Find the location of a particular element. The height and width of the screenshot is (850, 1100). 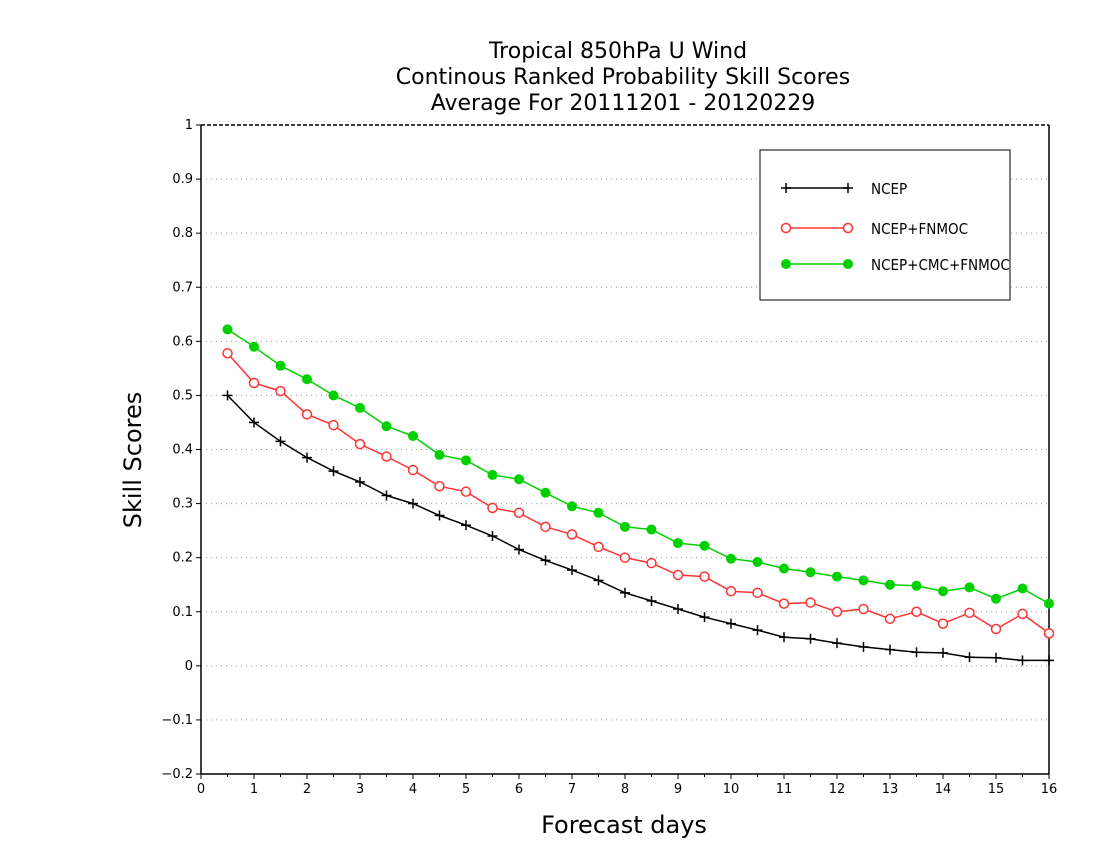

legend-entry-2: NCEP+CMC+FNMOC is located at coordinates (895, 265).